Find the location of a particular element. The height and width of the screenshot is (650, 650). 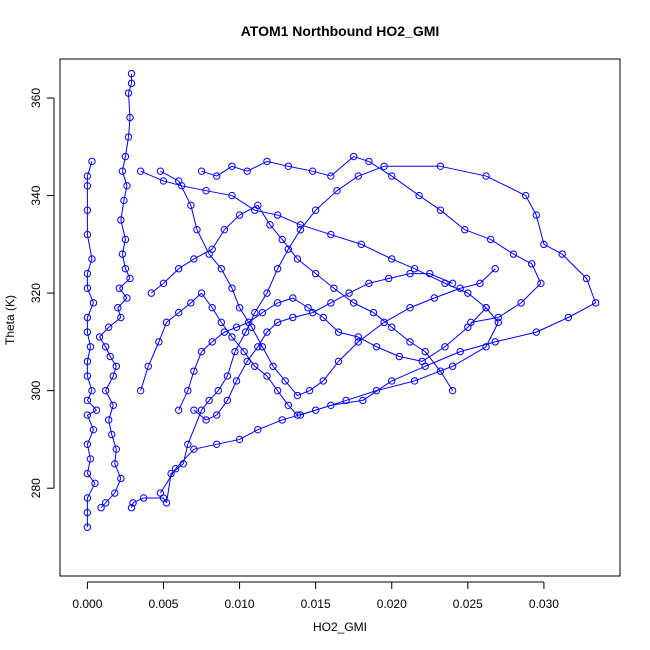

y-tick-label: 300 is located at coordinates (36, 390).